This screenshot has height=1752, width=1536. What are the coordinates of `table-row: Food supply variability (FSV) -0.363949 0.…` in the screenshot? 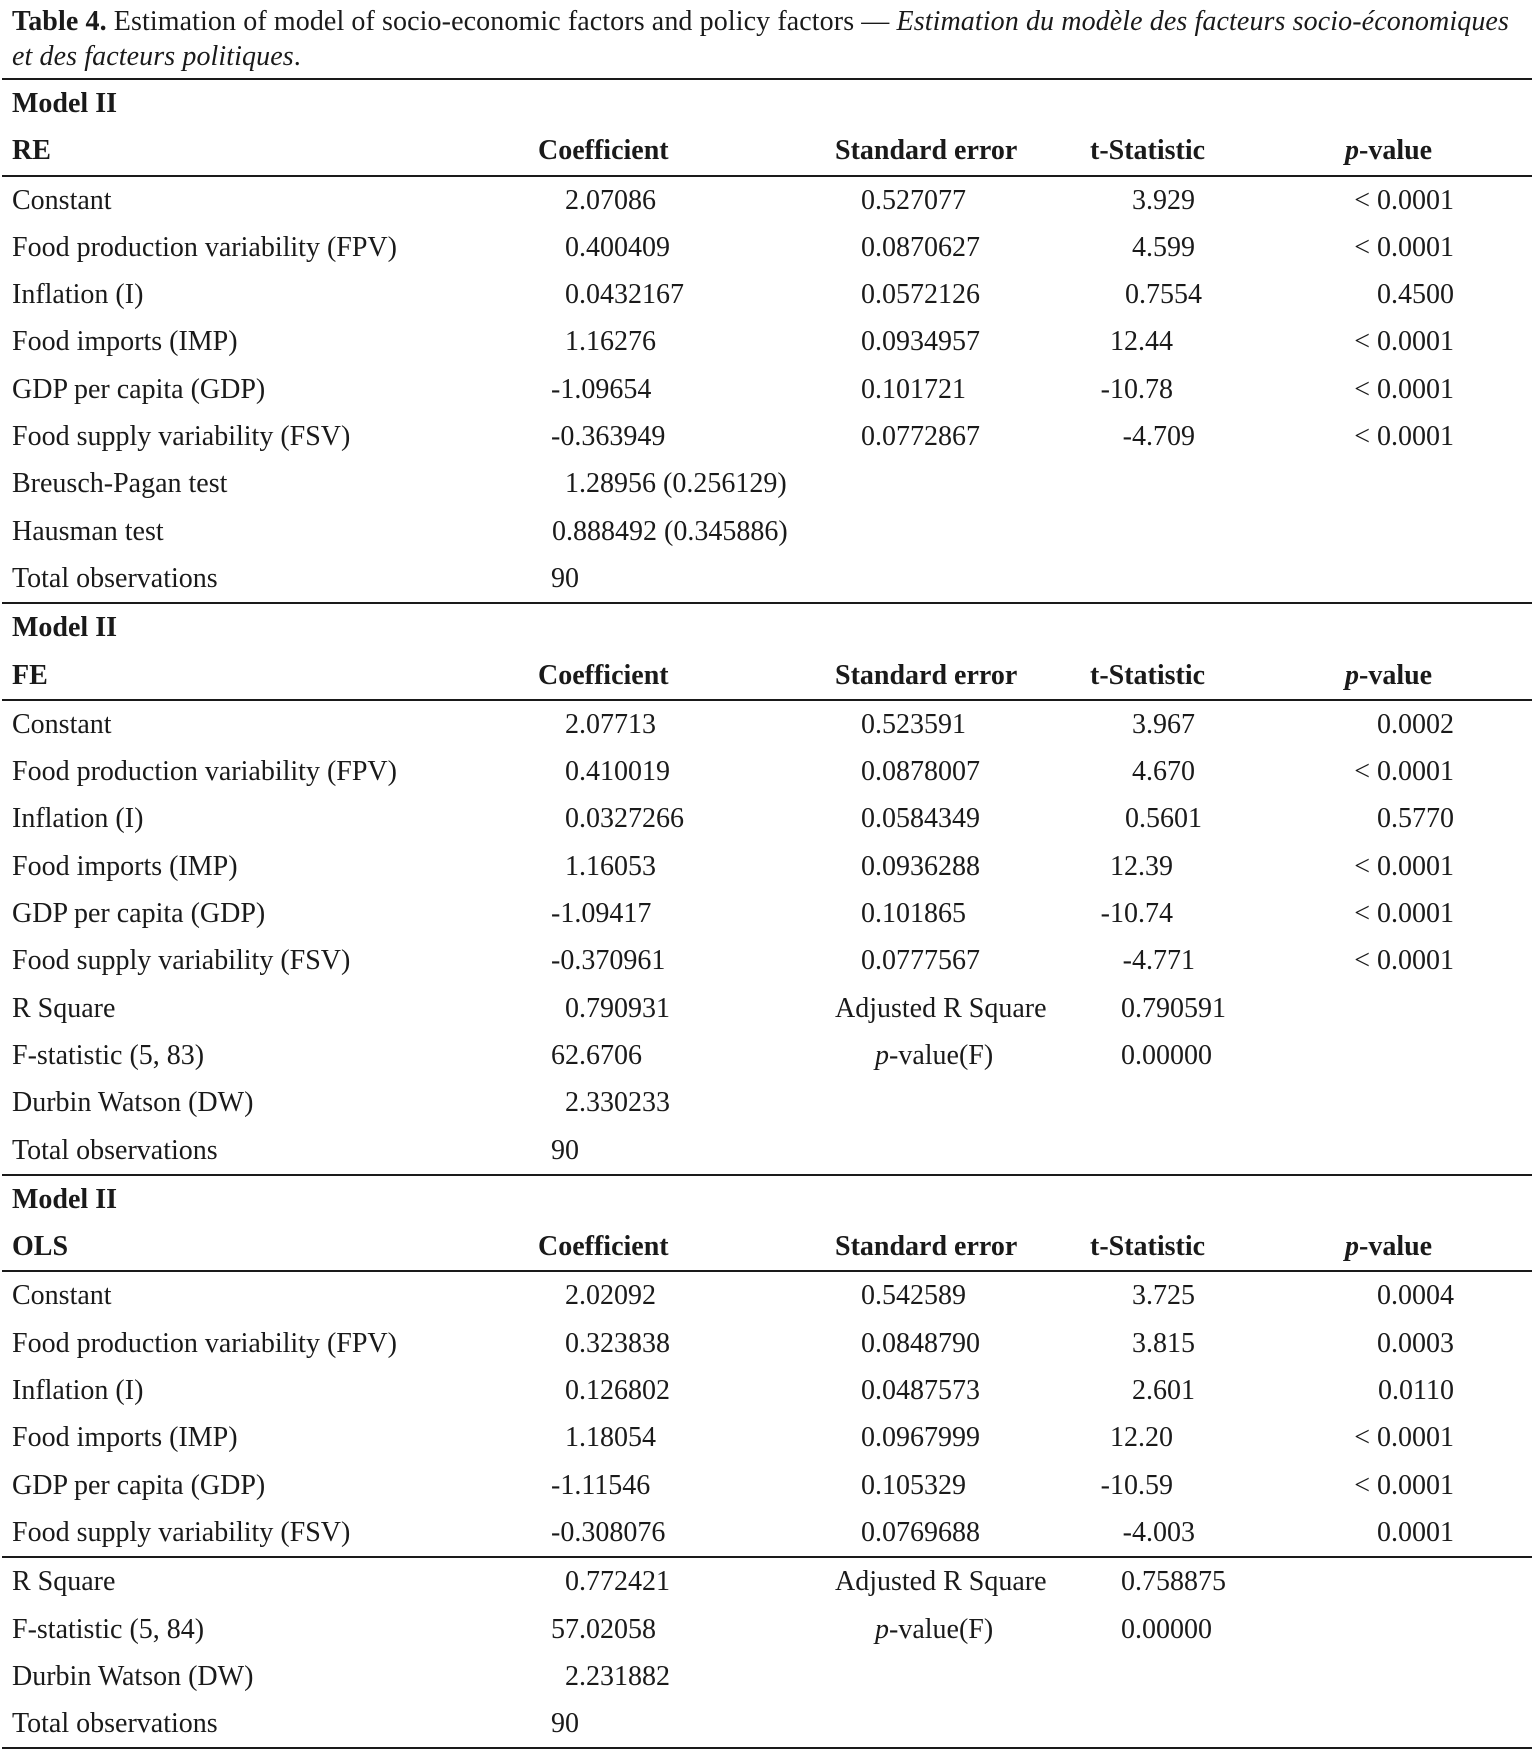 It's located at (767, 436).